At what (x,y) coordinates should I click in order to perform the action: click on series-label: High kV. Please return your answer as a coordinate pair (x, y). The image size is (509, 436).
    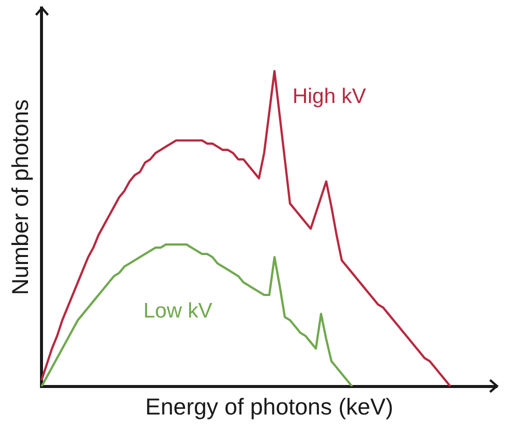
    Looking at the image, I should click on (329, 96).